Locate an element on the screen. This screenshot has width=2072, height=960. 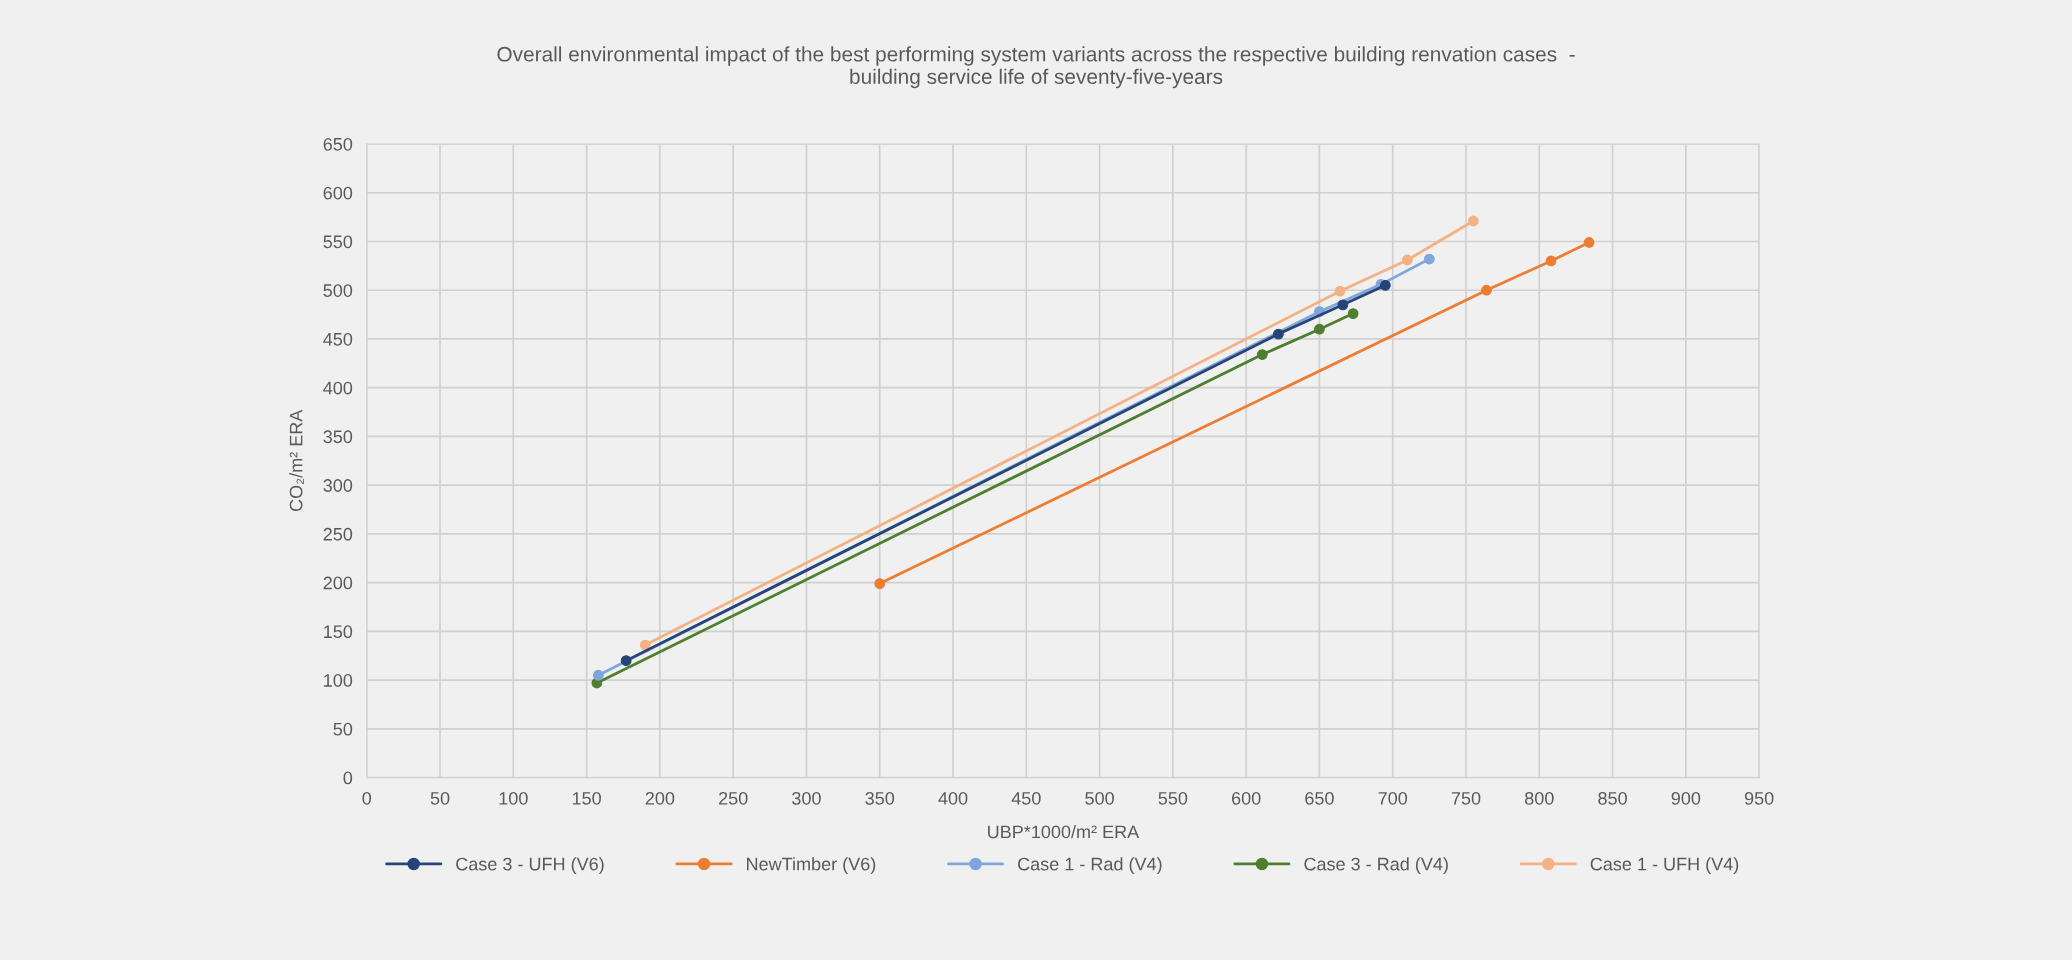
y-tick-label: 550 is located at coordinates (338, 242).